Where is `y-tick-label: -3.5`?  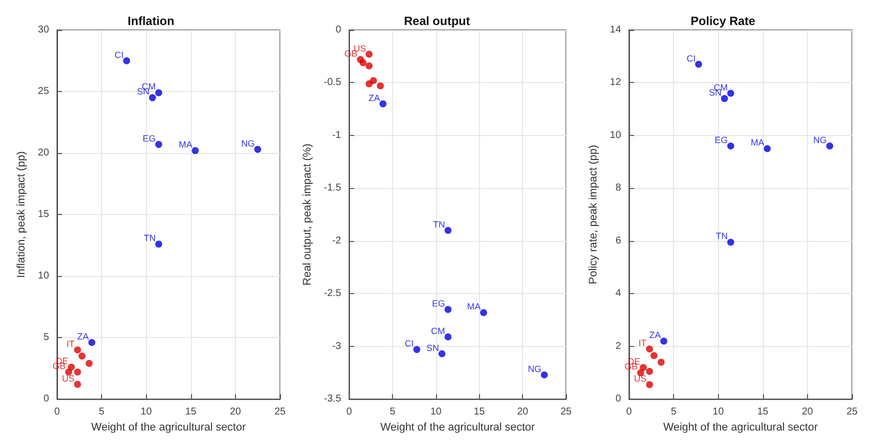
y-tick-label: -3.5 is located at coordinates (333, 399).